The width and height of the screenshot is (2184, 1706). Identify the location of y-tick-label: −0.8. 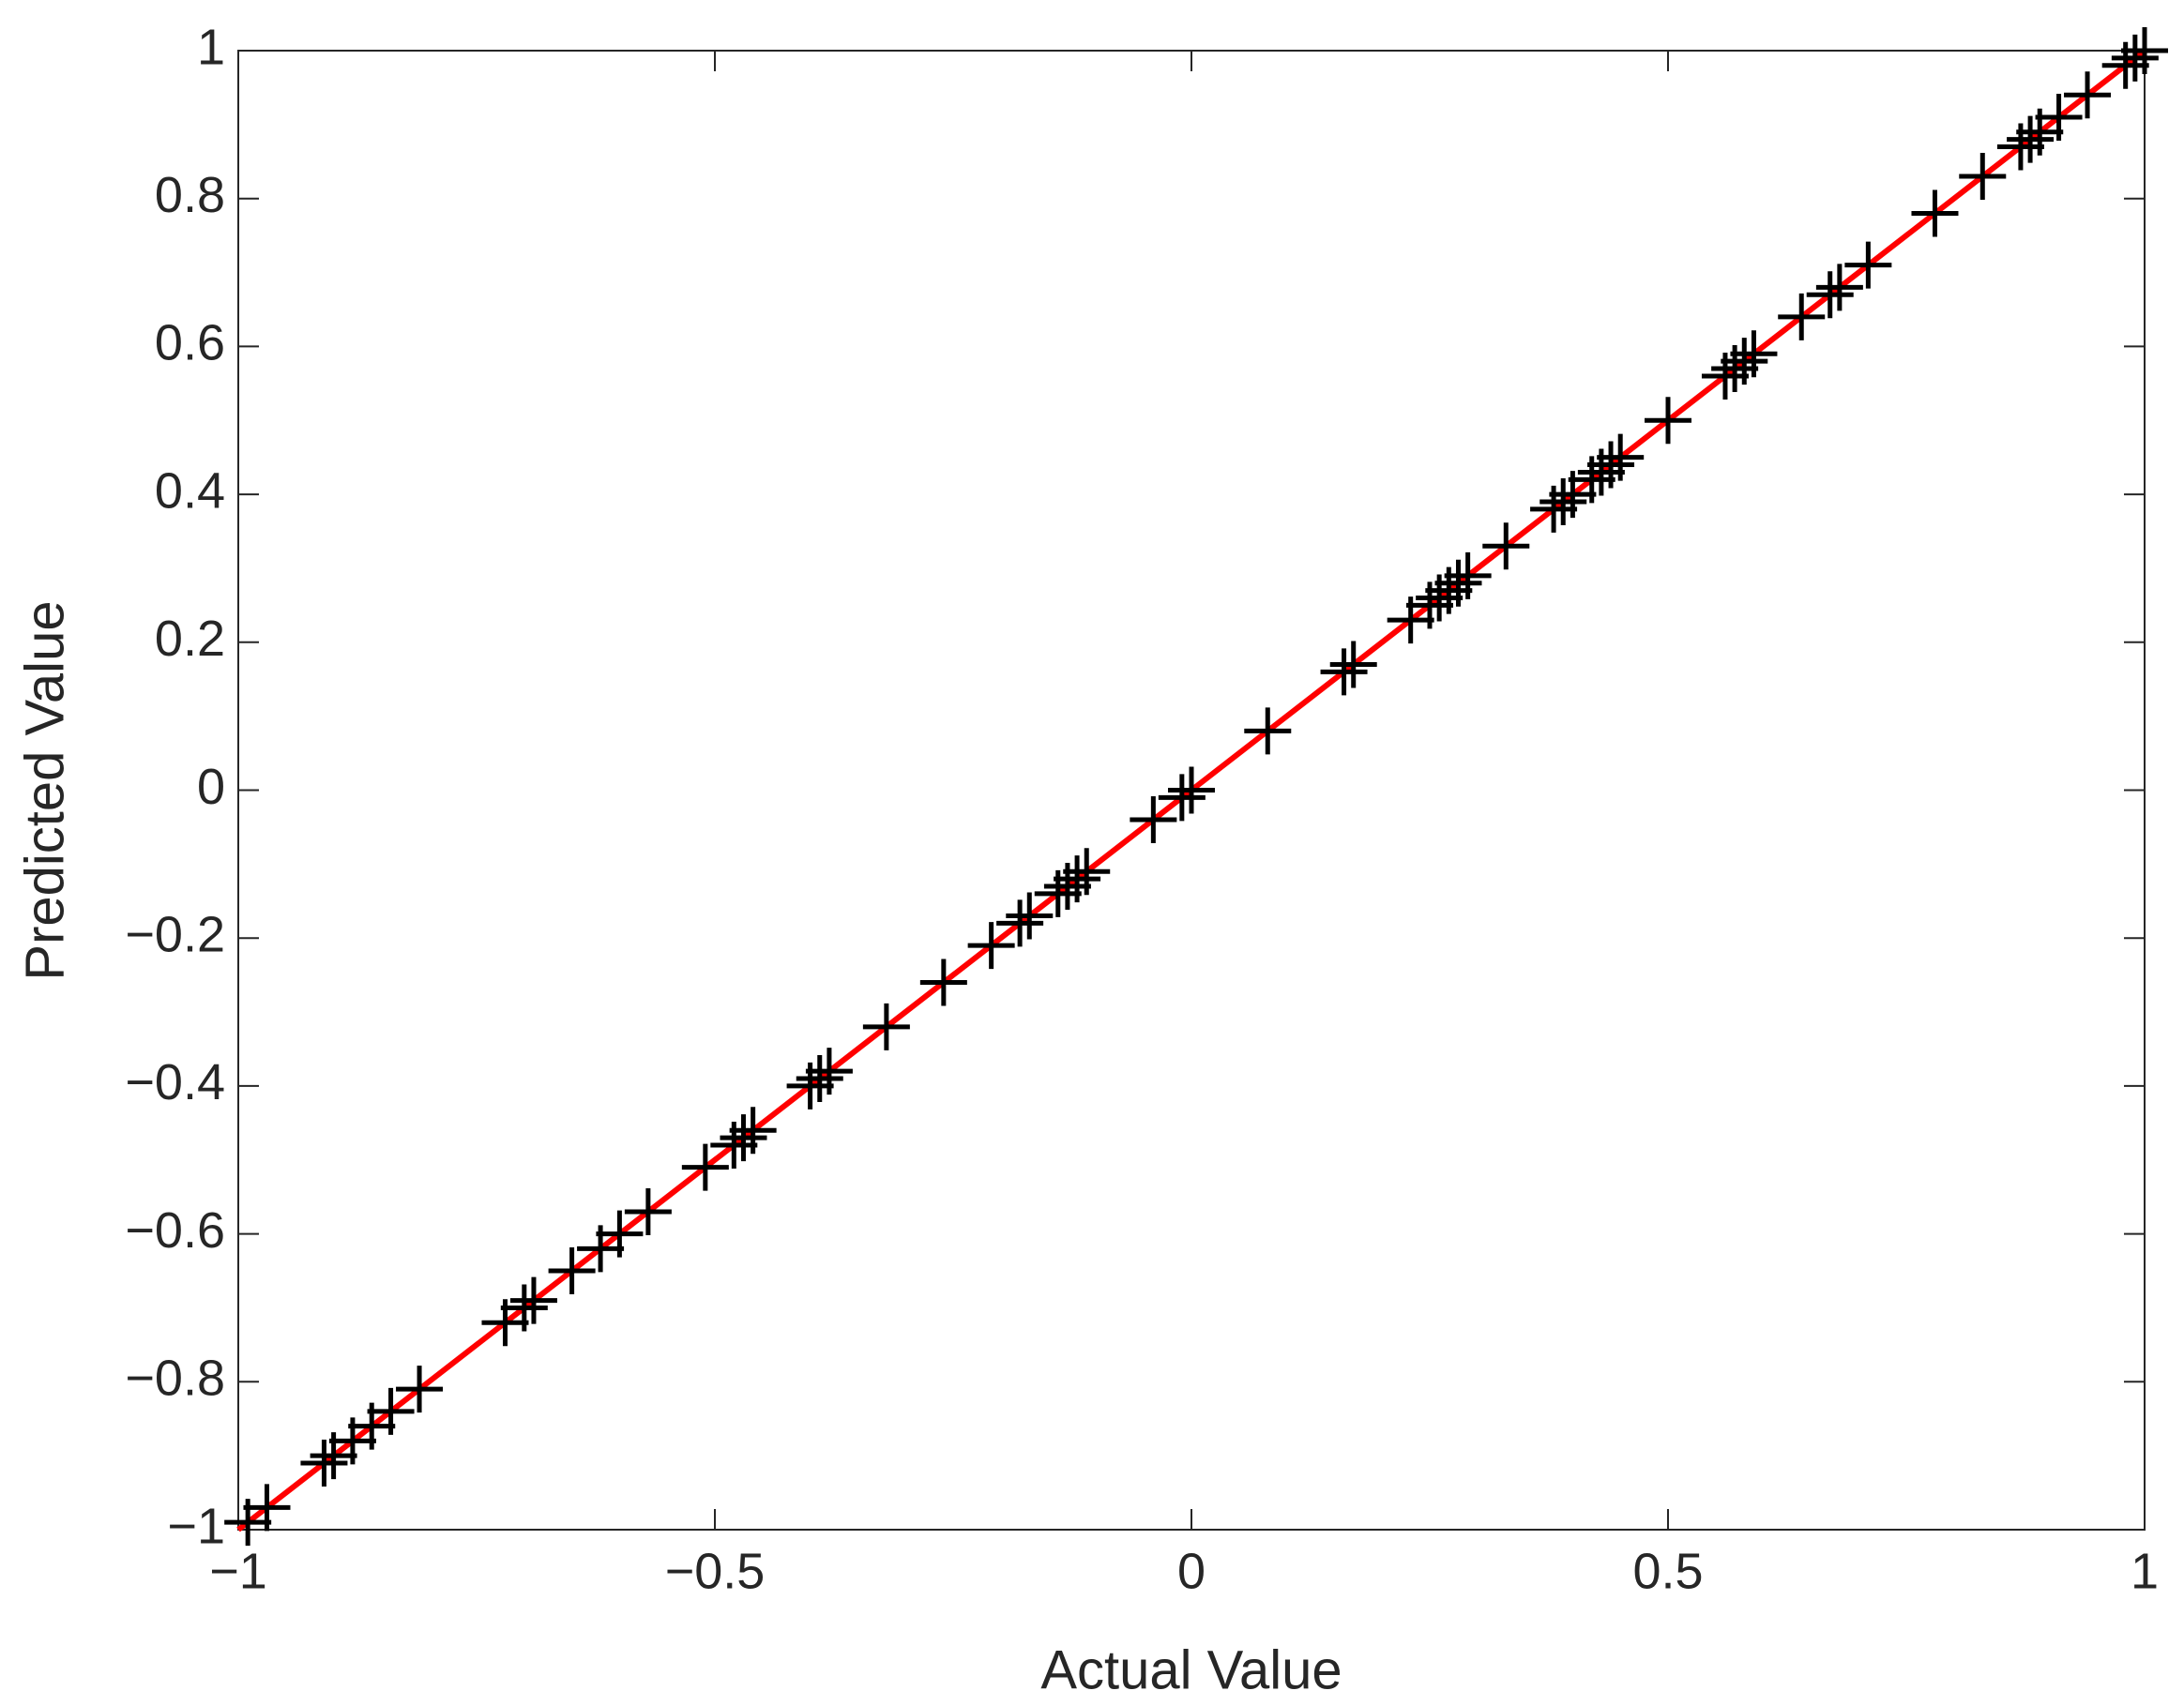
(175, 1379).